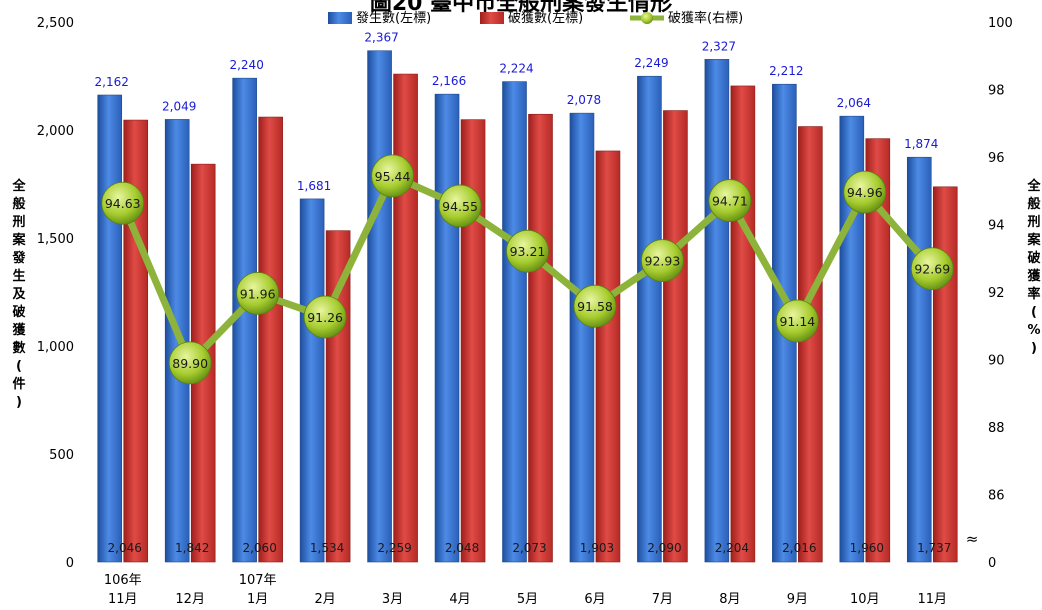 This screenshot has width=1042, height=610. What do you see at coordinates (934, 548) in the screenshot?
I see `solved-value-label: 1,737` at bounding box center [934, 548].